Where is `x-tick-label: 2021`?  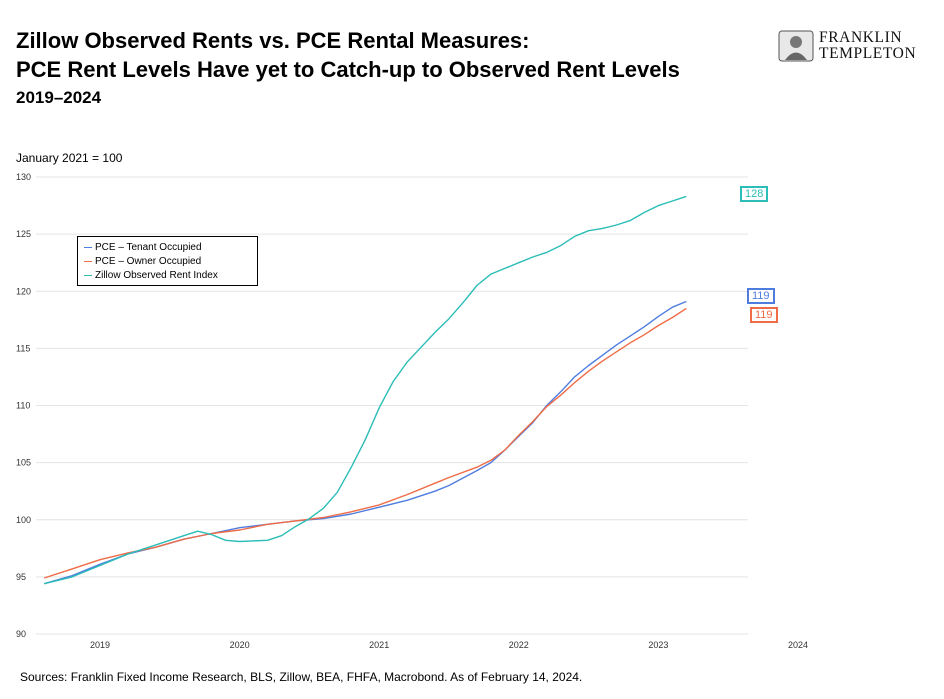
x-tick-label: 2021 is located at coordinates (379, 645).